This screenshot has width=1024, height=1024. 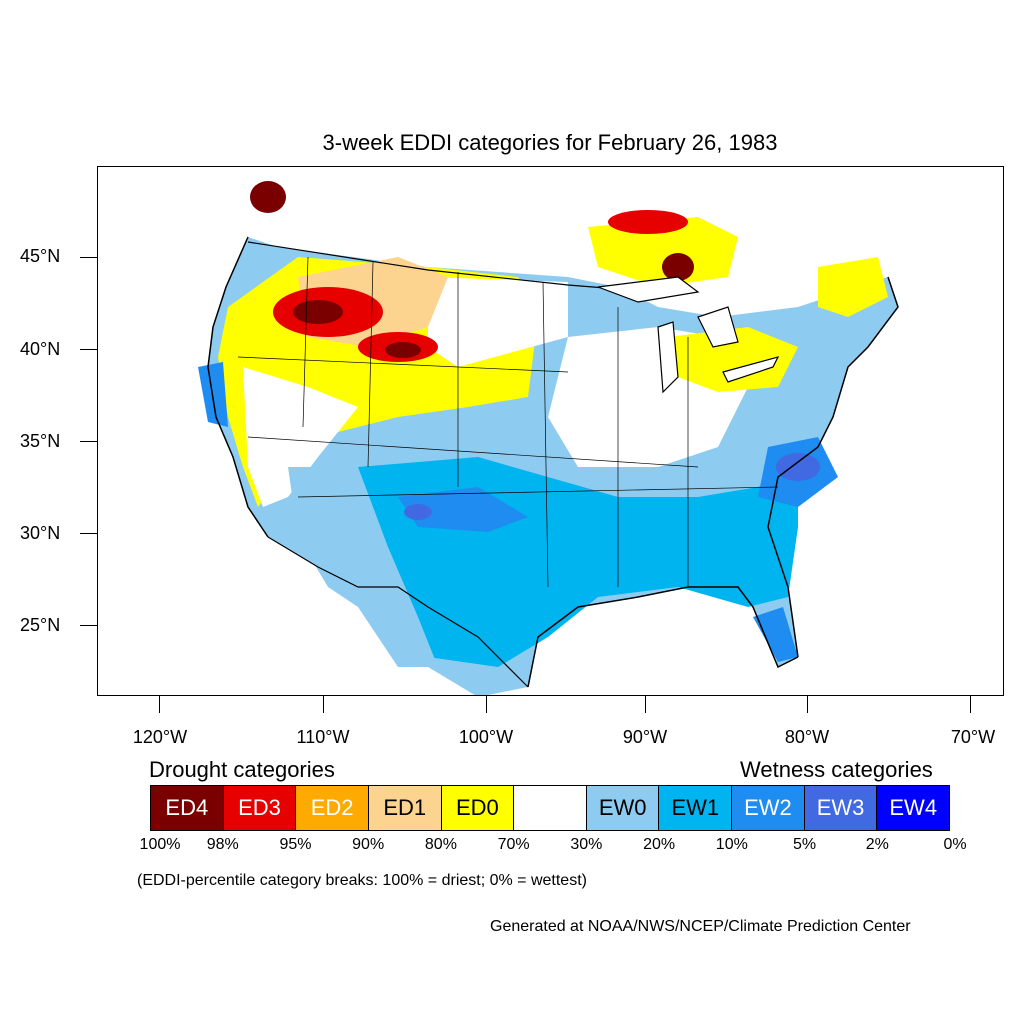 I want to click on lake-huron, so click(x=718, y=327).